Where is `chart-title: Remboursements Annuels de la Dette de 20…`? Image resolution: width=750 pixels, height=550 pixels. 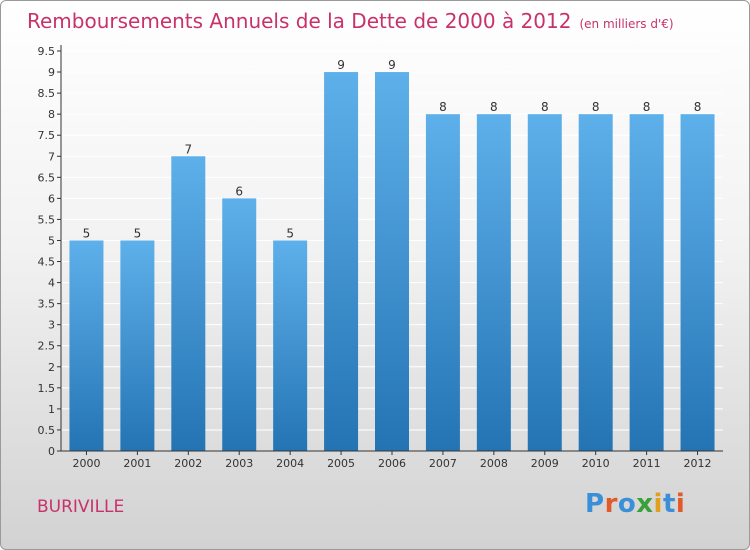 chart-title: Remboursements Annuels de la Dette de 20… is located at coordinates (350, 21).